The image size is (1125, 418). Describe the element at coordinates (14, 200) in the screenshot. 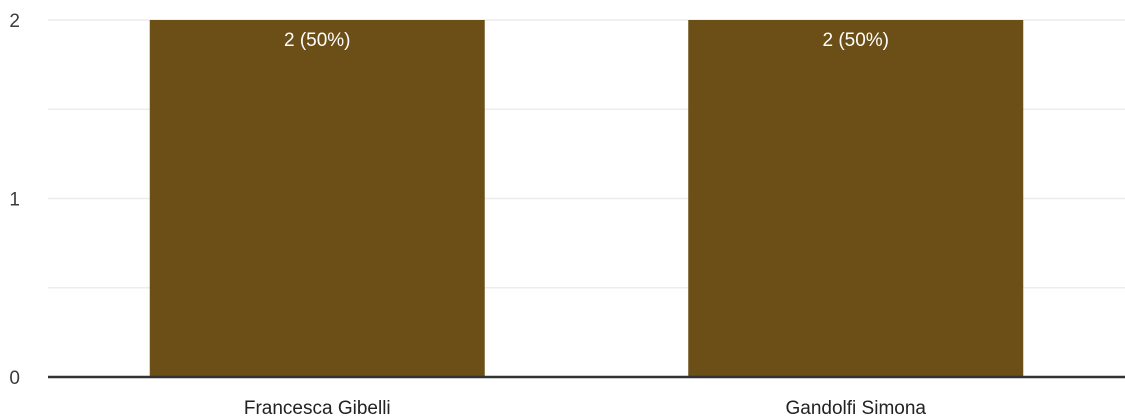

I see `y-tick-label: 1` at that location.